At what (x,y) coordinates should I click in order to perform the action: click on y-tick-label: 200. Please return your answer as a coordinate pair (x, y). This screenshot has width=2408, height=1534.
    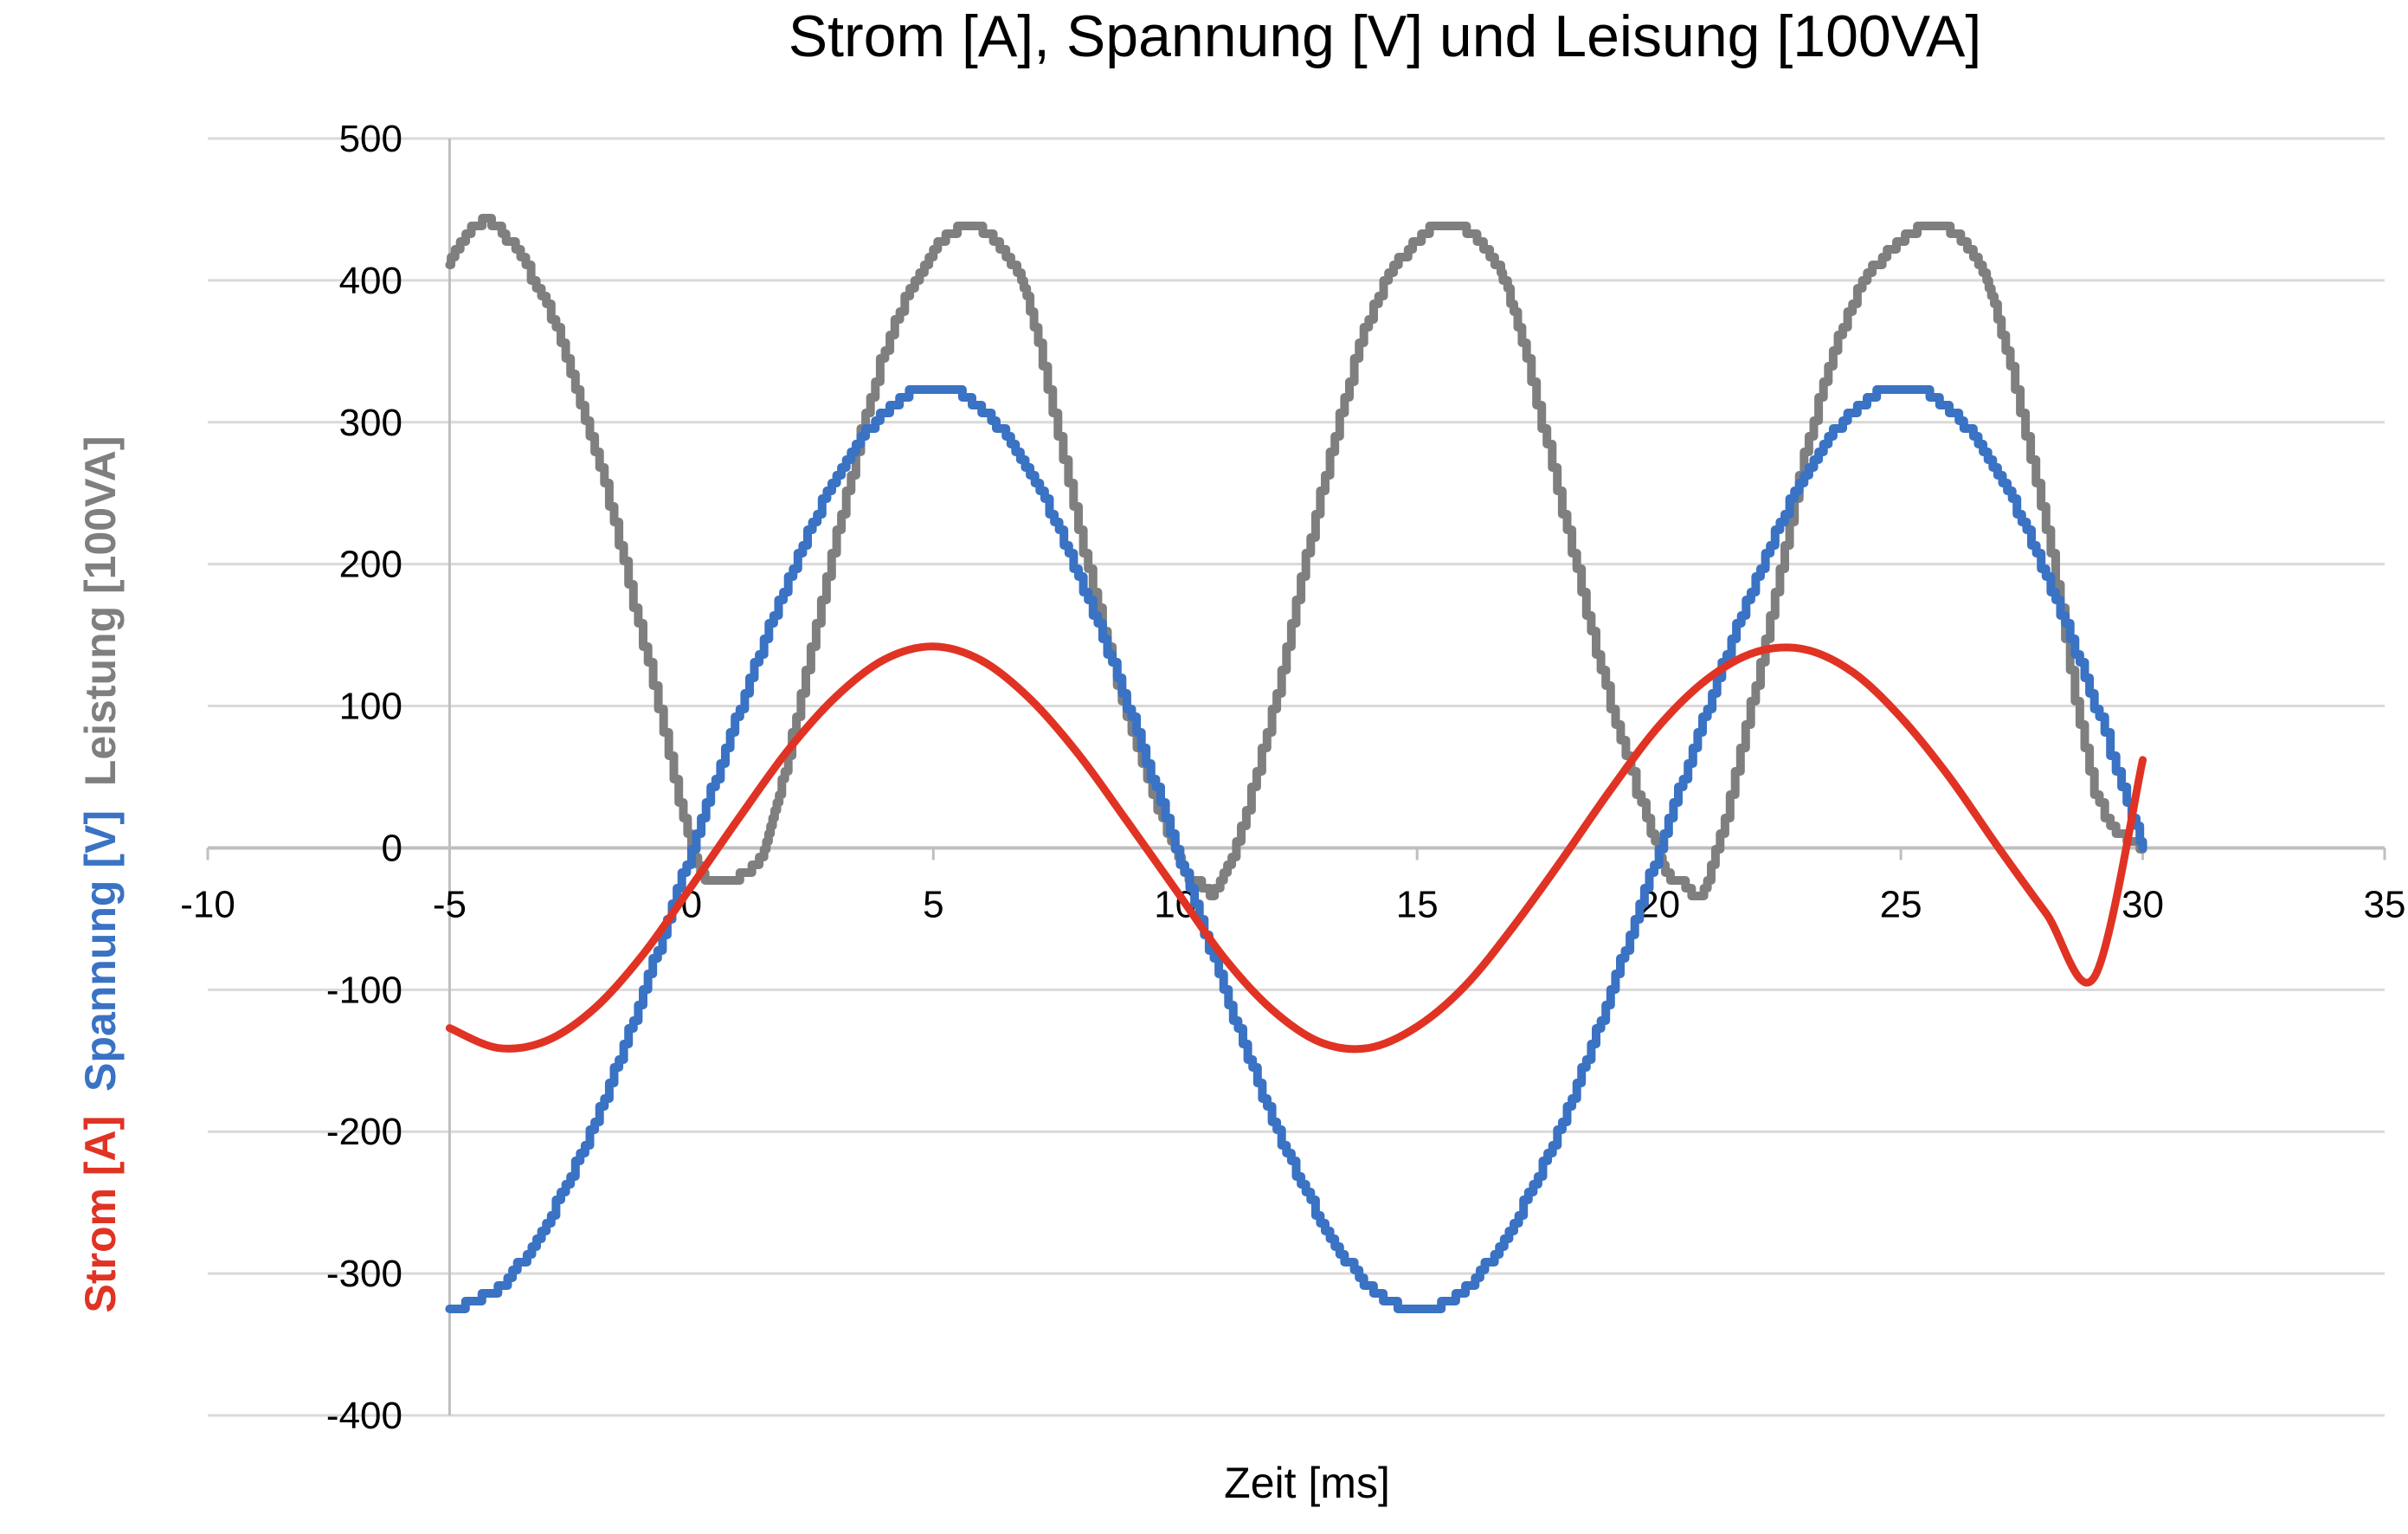
    Looking at the image, I should click on (370, 565).